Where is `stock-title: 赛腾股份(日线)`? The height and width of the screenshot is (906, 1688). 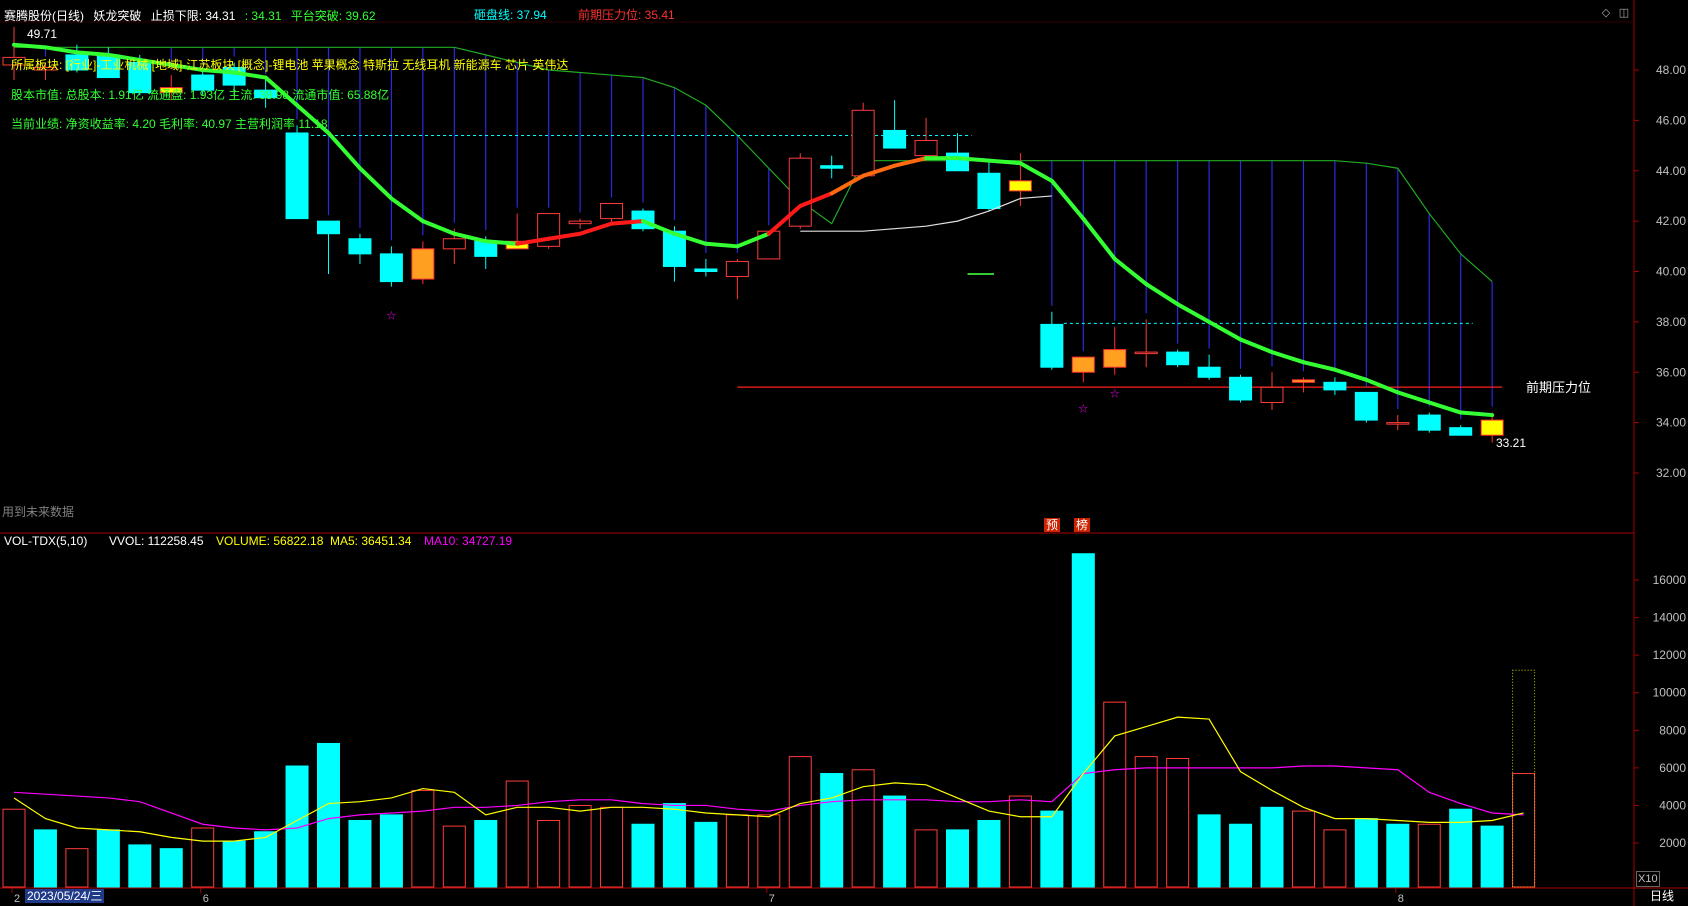 stock-title: 赛腾股份(日线) is located at coordinates (44, 16).